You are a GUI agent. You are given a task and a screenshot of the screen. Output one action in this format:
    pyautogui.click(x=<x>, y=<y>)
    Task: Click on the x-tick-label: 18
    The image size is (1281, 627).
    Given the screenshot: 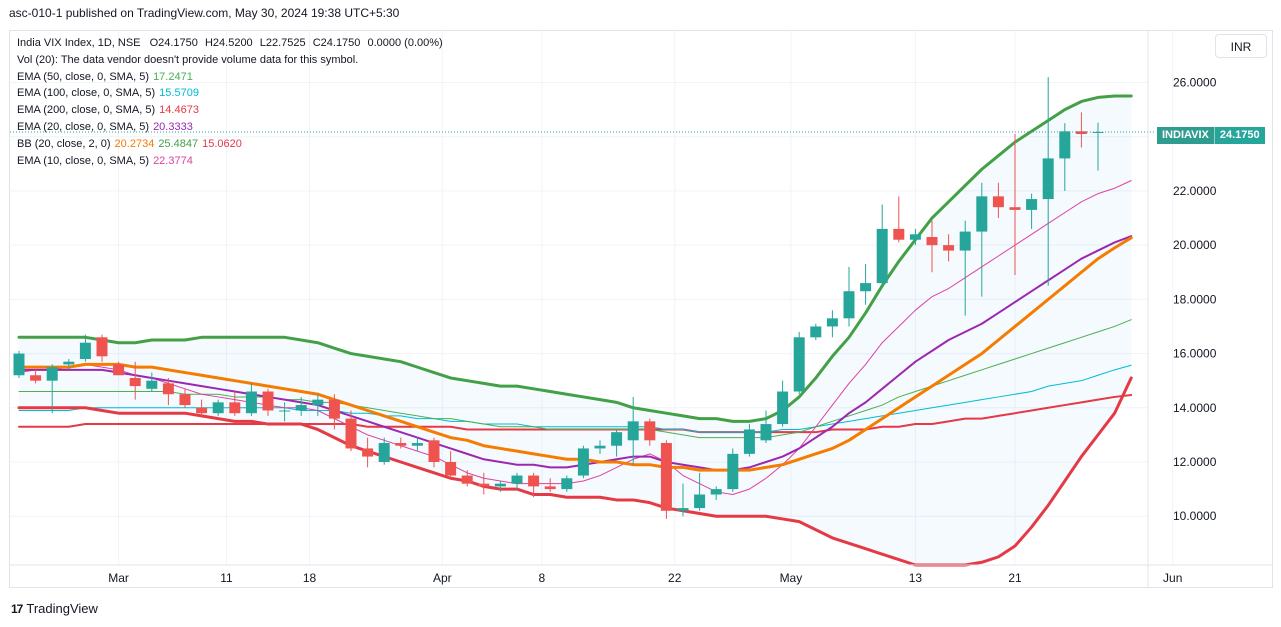 What is the action you would take?
    pyautogui.click(x=310, y=578)
    